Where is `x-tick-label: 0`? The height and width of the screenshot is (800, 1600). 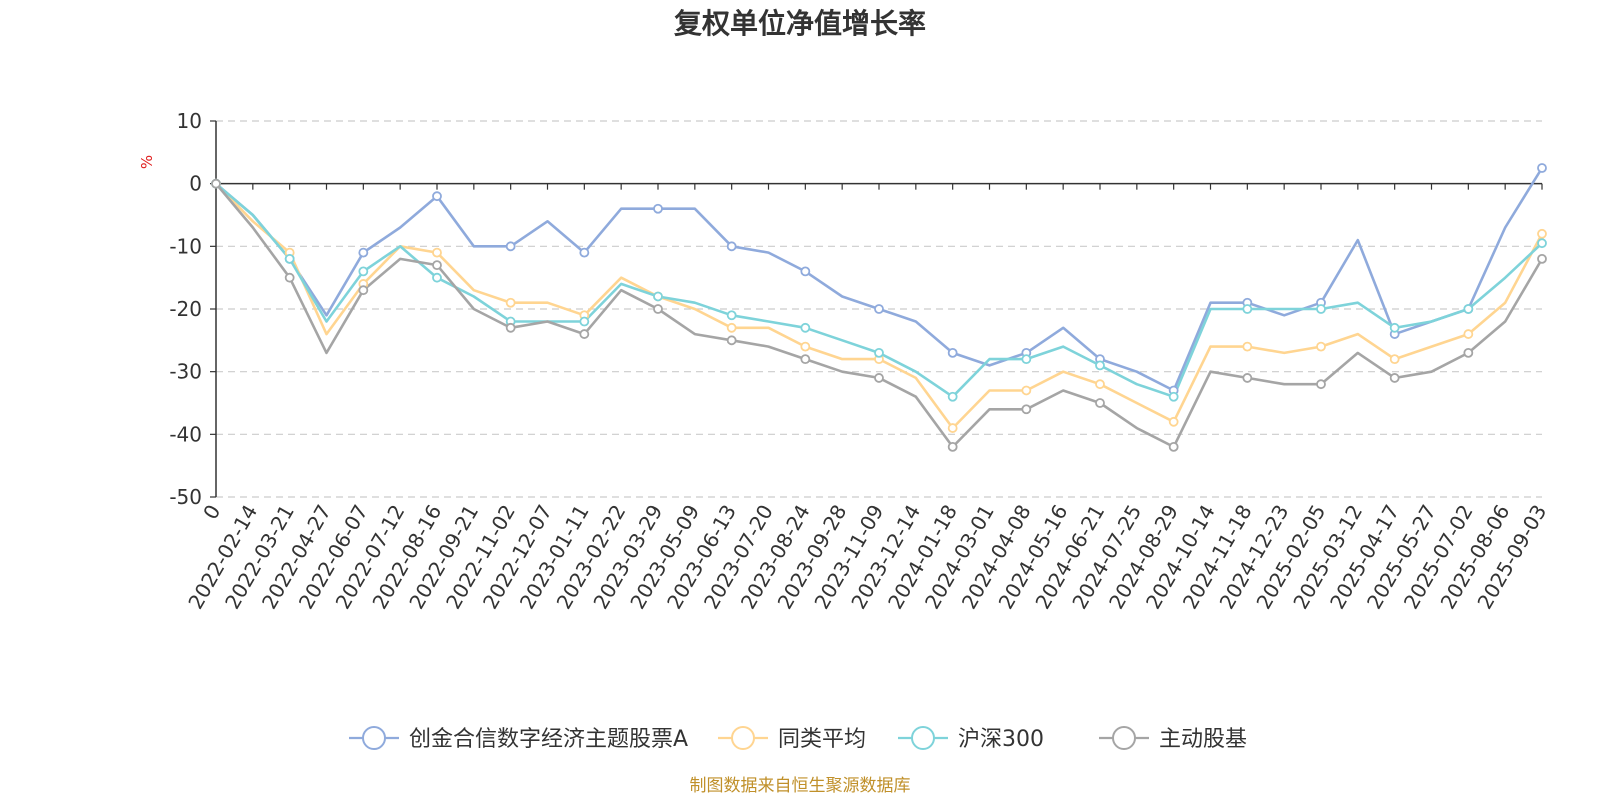
x-tick-label: 0 is located at coordinates (211, 512).